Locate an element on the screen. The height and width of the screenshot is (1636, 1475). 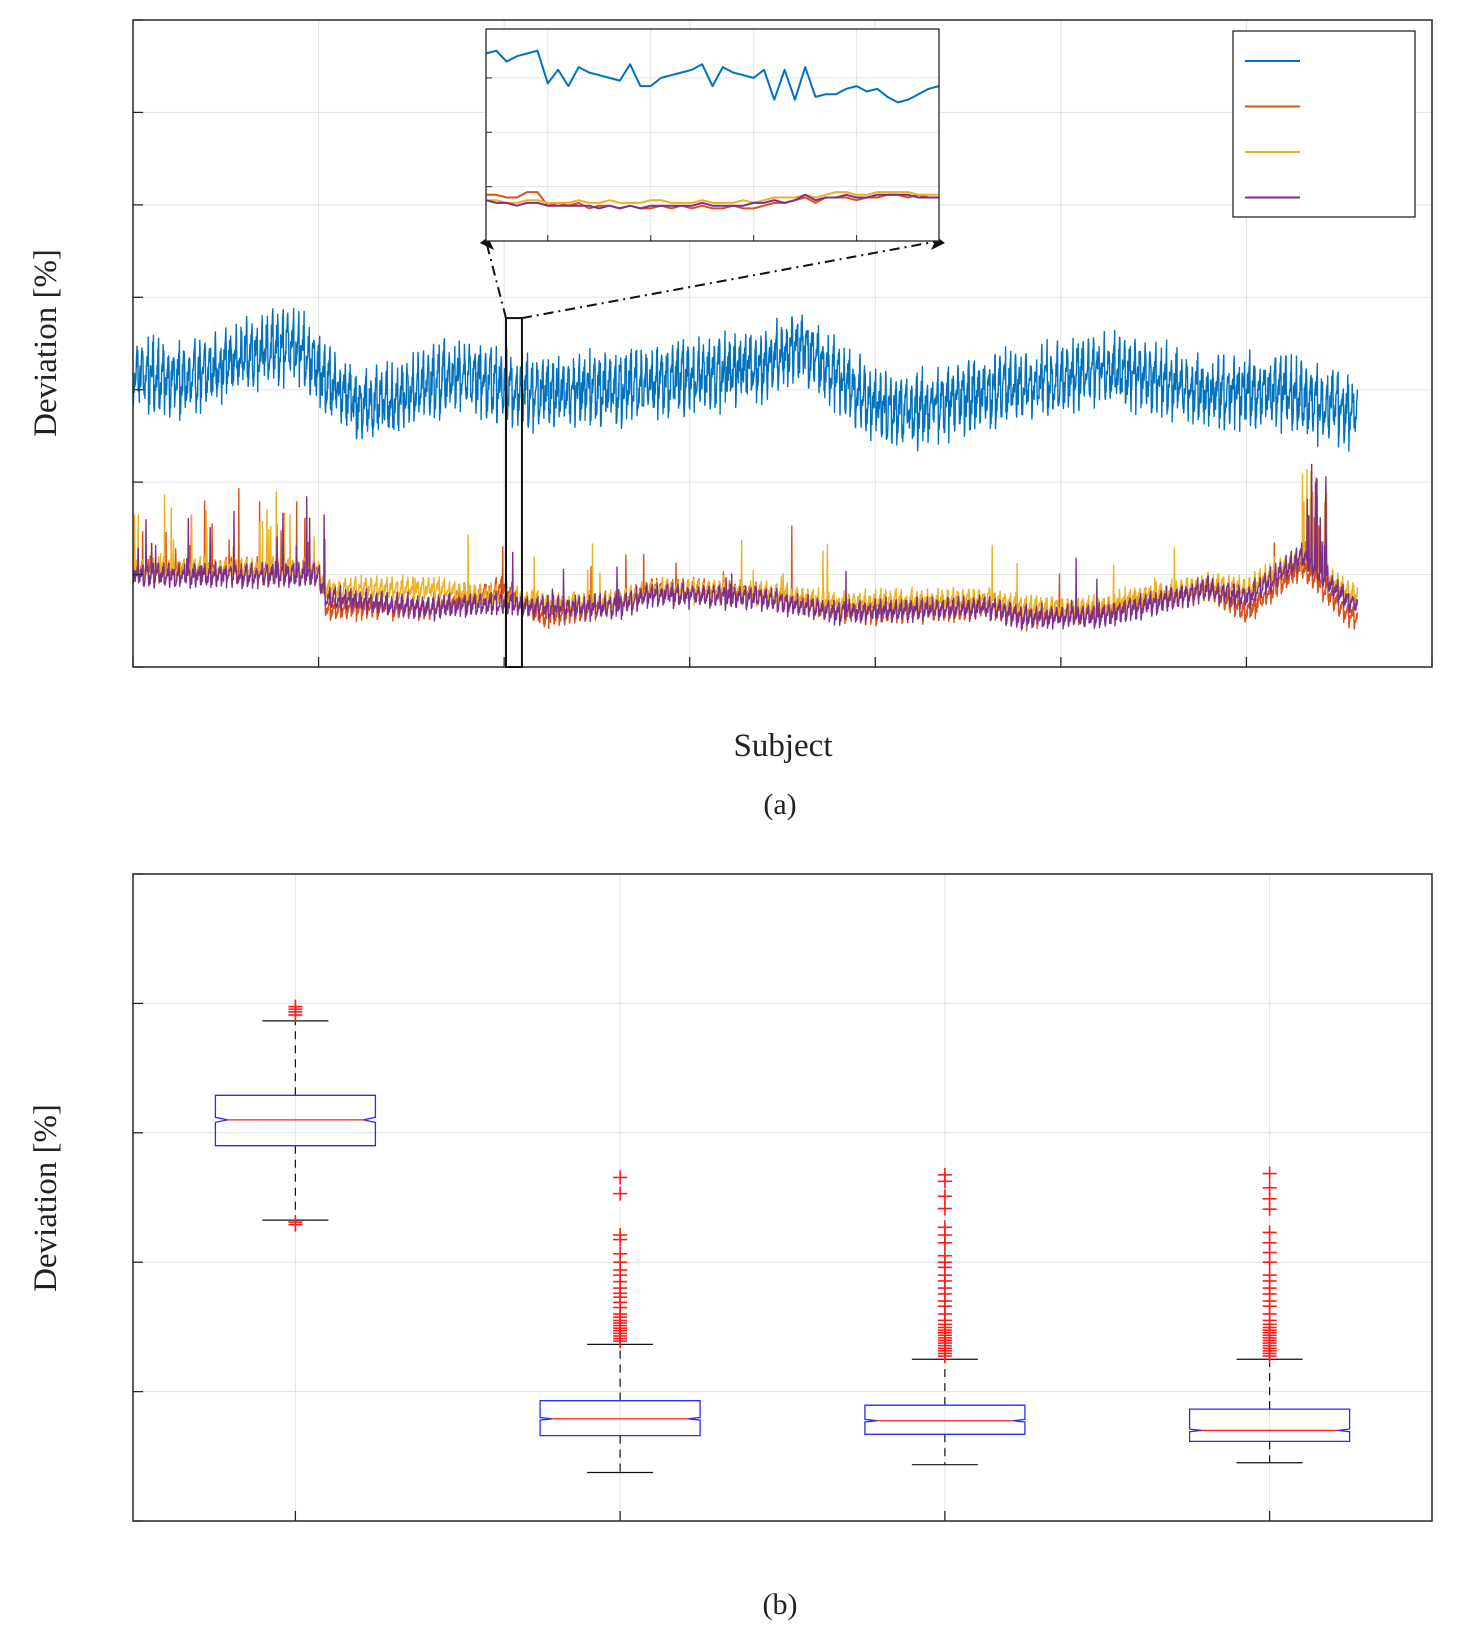
inset-series-line-wk3 is located at coordinates (712, 197).